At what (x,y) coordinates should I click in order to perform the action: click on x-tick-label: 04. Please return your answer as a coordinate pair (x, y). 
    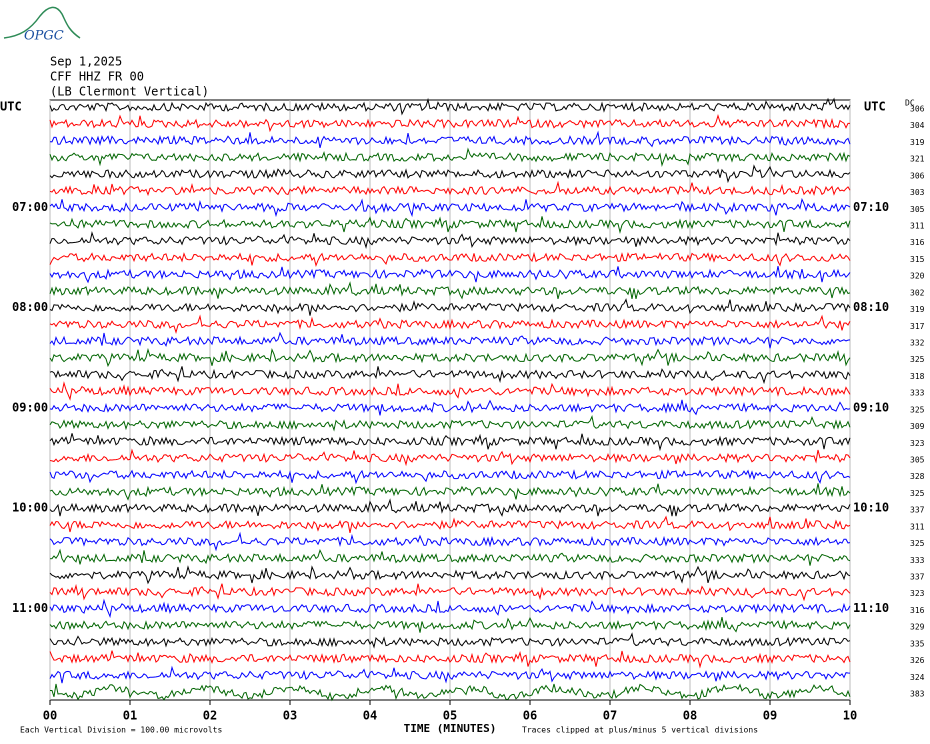
    Looking at the image, I should click on (370, 716).